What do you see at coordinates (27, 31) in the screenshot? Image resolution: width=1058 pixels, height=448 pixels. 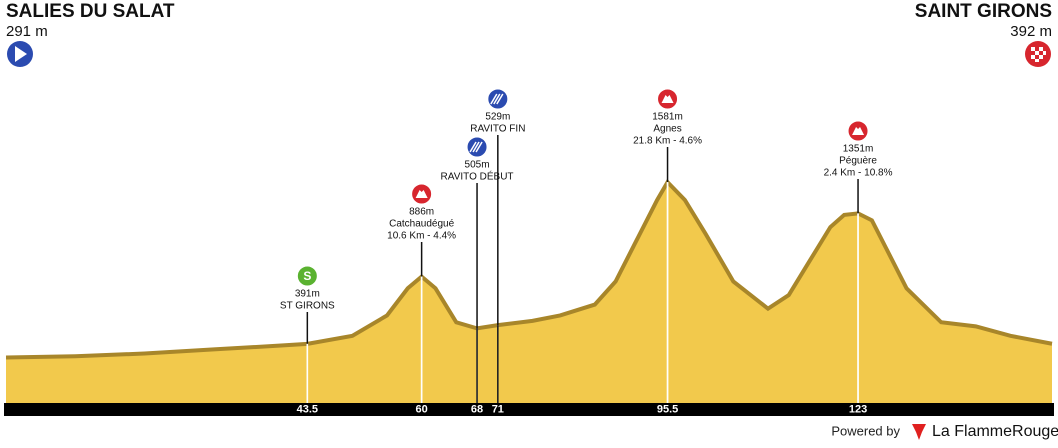 I see `start-altitude: 291 m` at bounding box center [27, 31].